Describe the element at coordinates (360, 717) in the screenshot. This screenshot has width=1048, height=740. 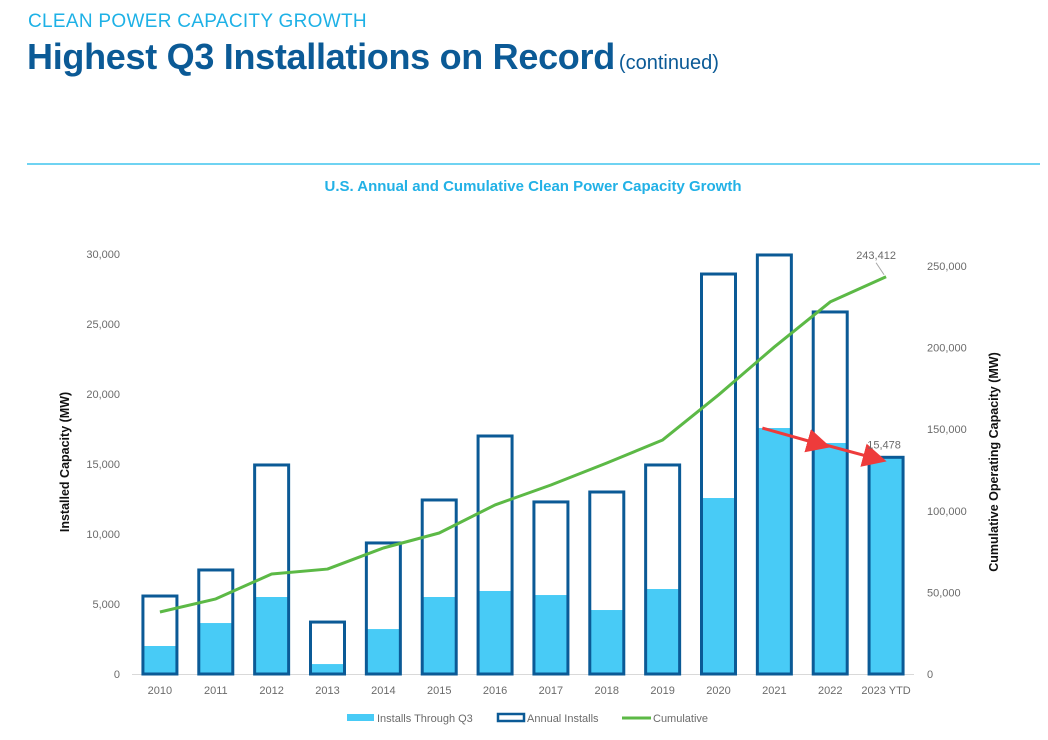
I see `legend-swatch-installs-q3` at that location.